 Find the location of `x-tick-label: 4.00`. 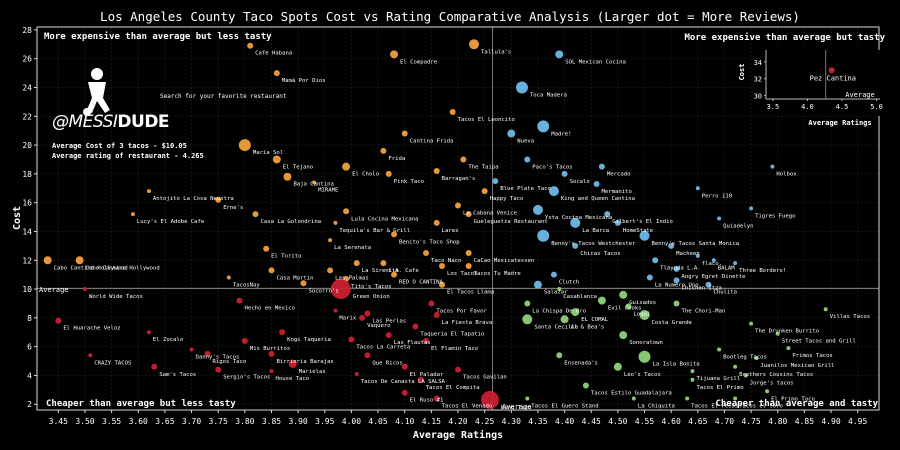

x-tick-label: 4.00 is located at coordinates (351, 421).